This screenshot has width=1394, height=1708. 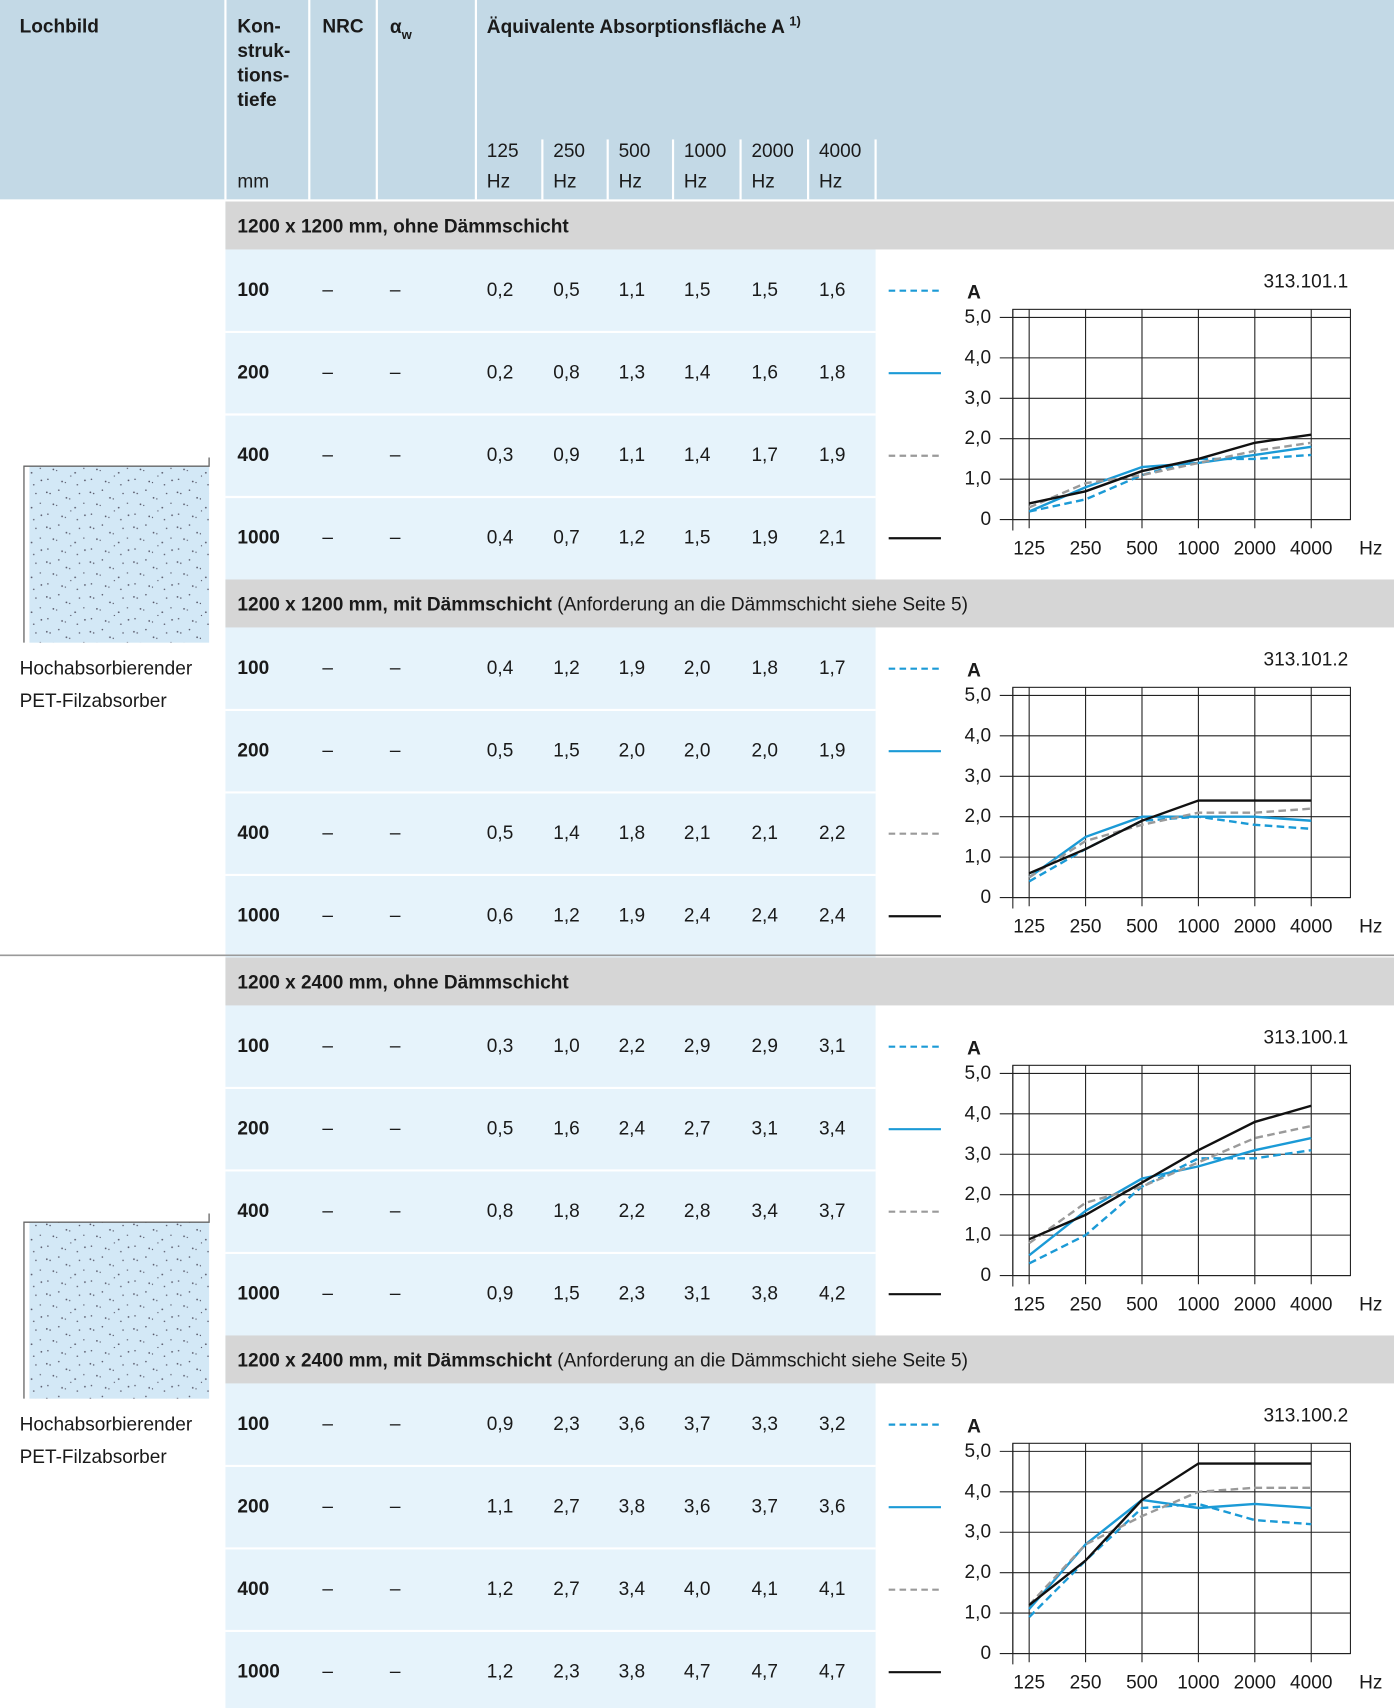 What do you see at coordinates (697, 668) in the screenshot?
I see `value-cell: 2,0` at bounding box center [697, 668].